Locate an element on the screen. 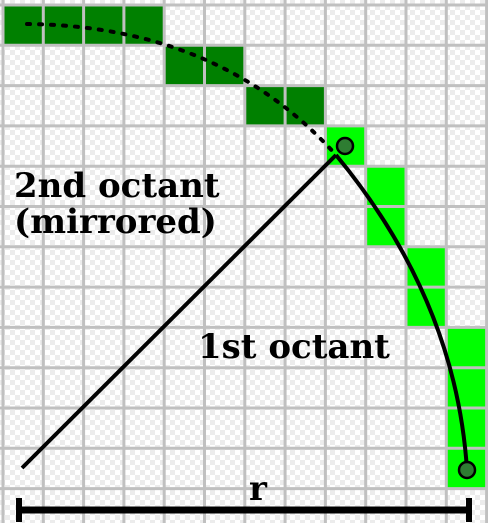 The height and width of the screenshot is (523, 488). radius-dimension is located at coordinates (244, 510).